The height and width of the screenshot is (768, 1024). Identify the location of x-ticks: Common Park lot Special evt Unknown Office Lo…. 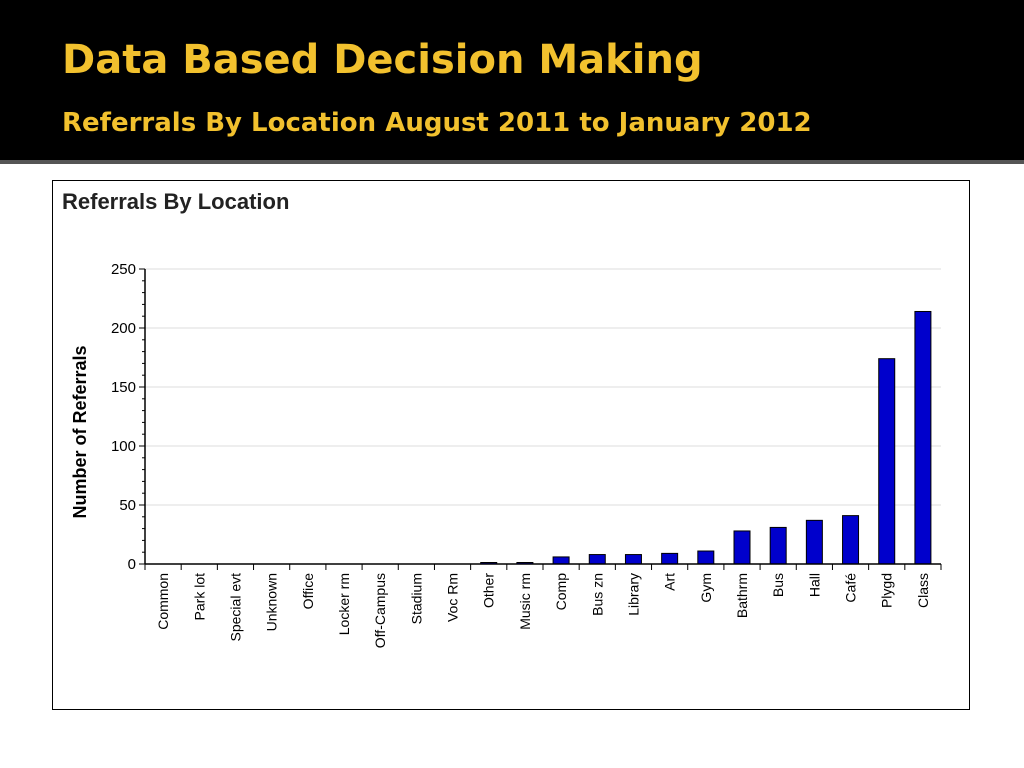
(543, 606).